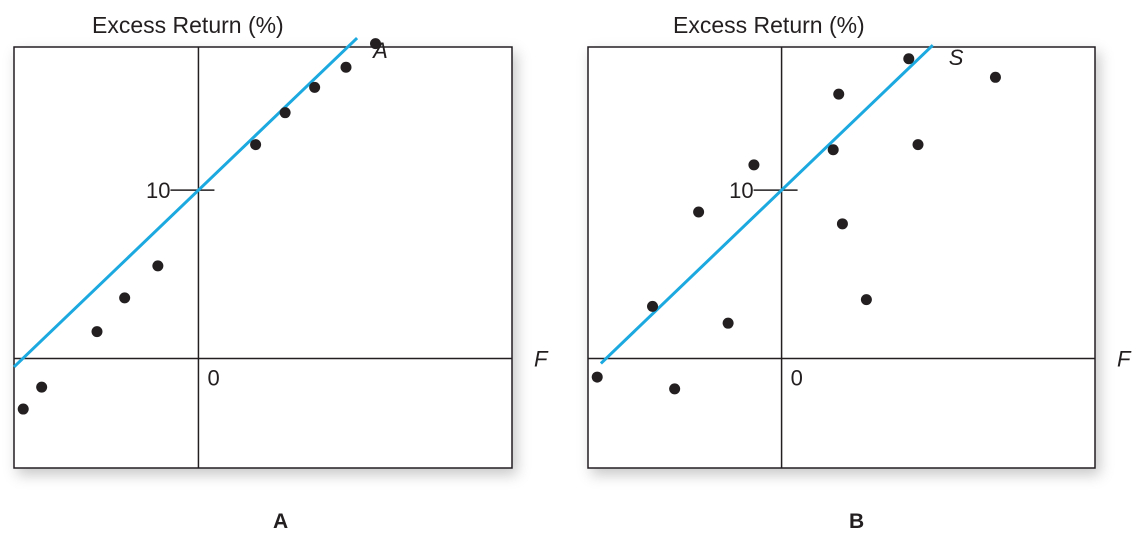  What do you see at coordinates (956, 57) in the screenshot?
I see `line-label-b: S` at bounding box center [956, 57].